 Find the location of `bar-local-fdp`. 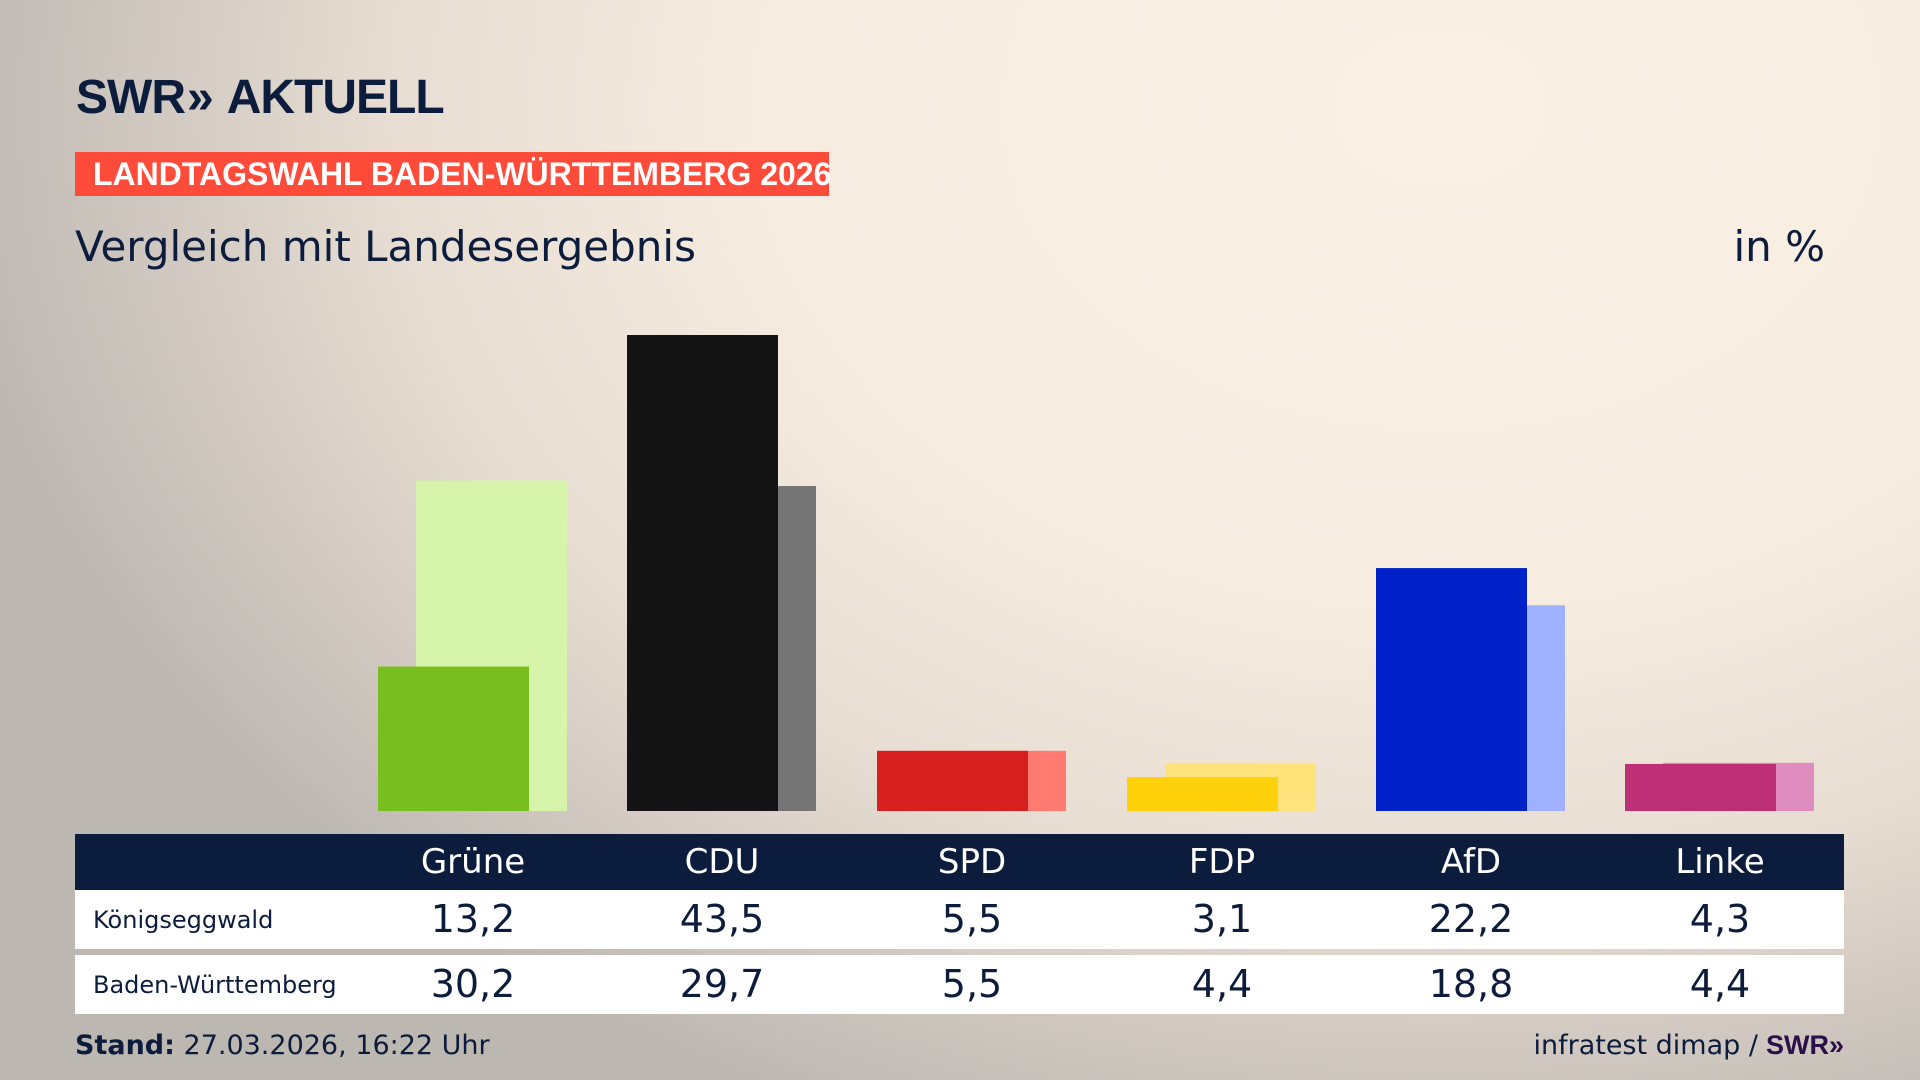

bar-local-fdp is located at coordinates (1202, 794).